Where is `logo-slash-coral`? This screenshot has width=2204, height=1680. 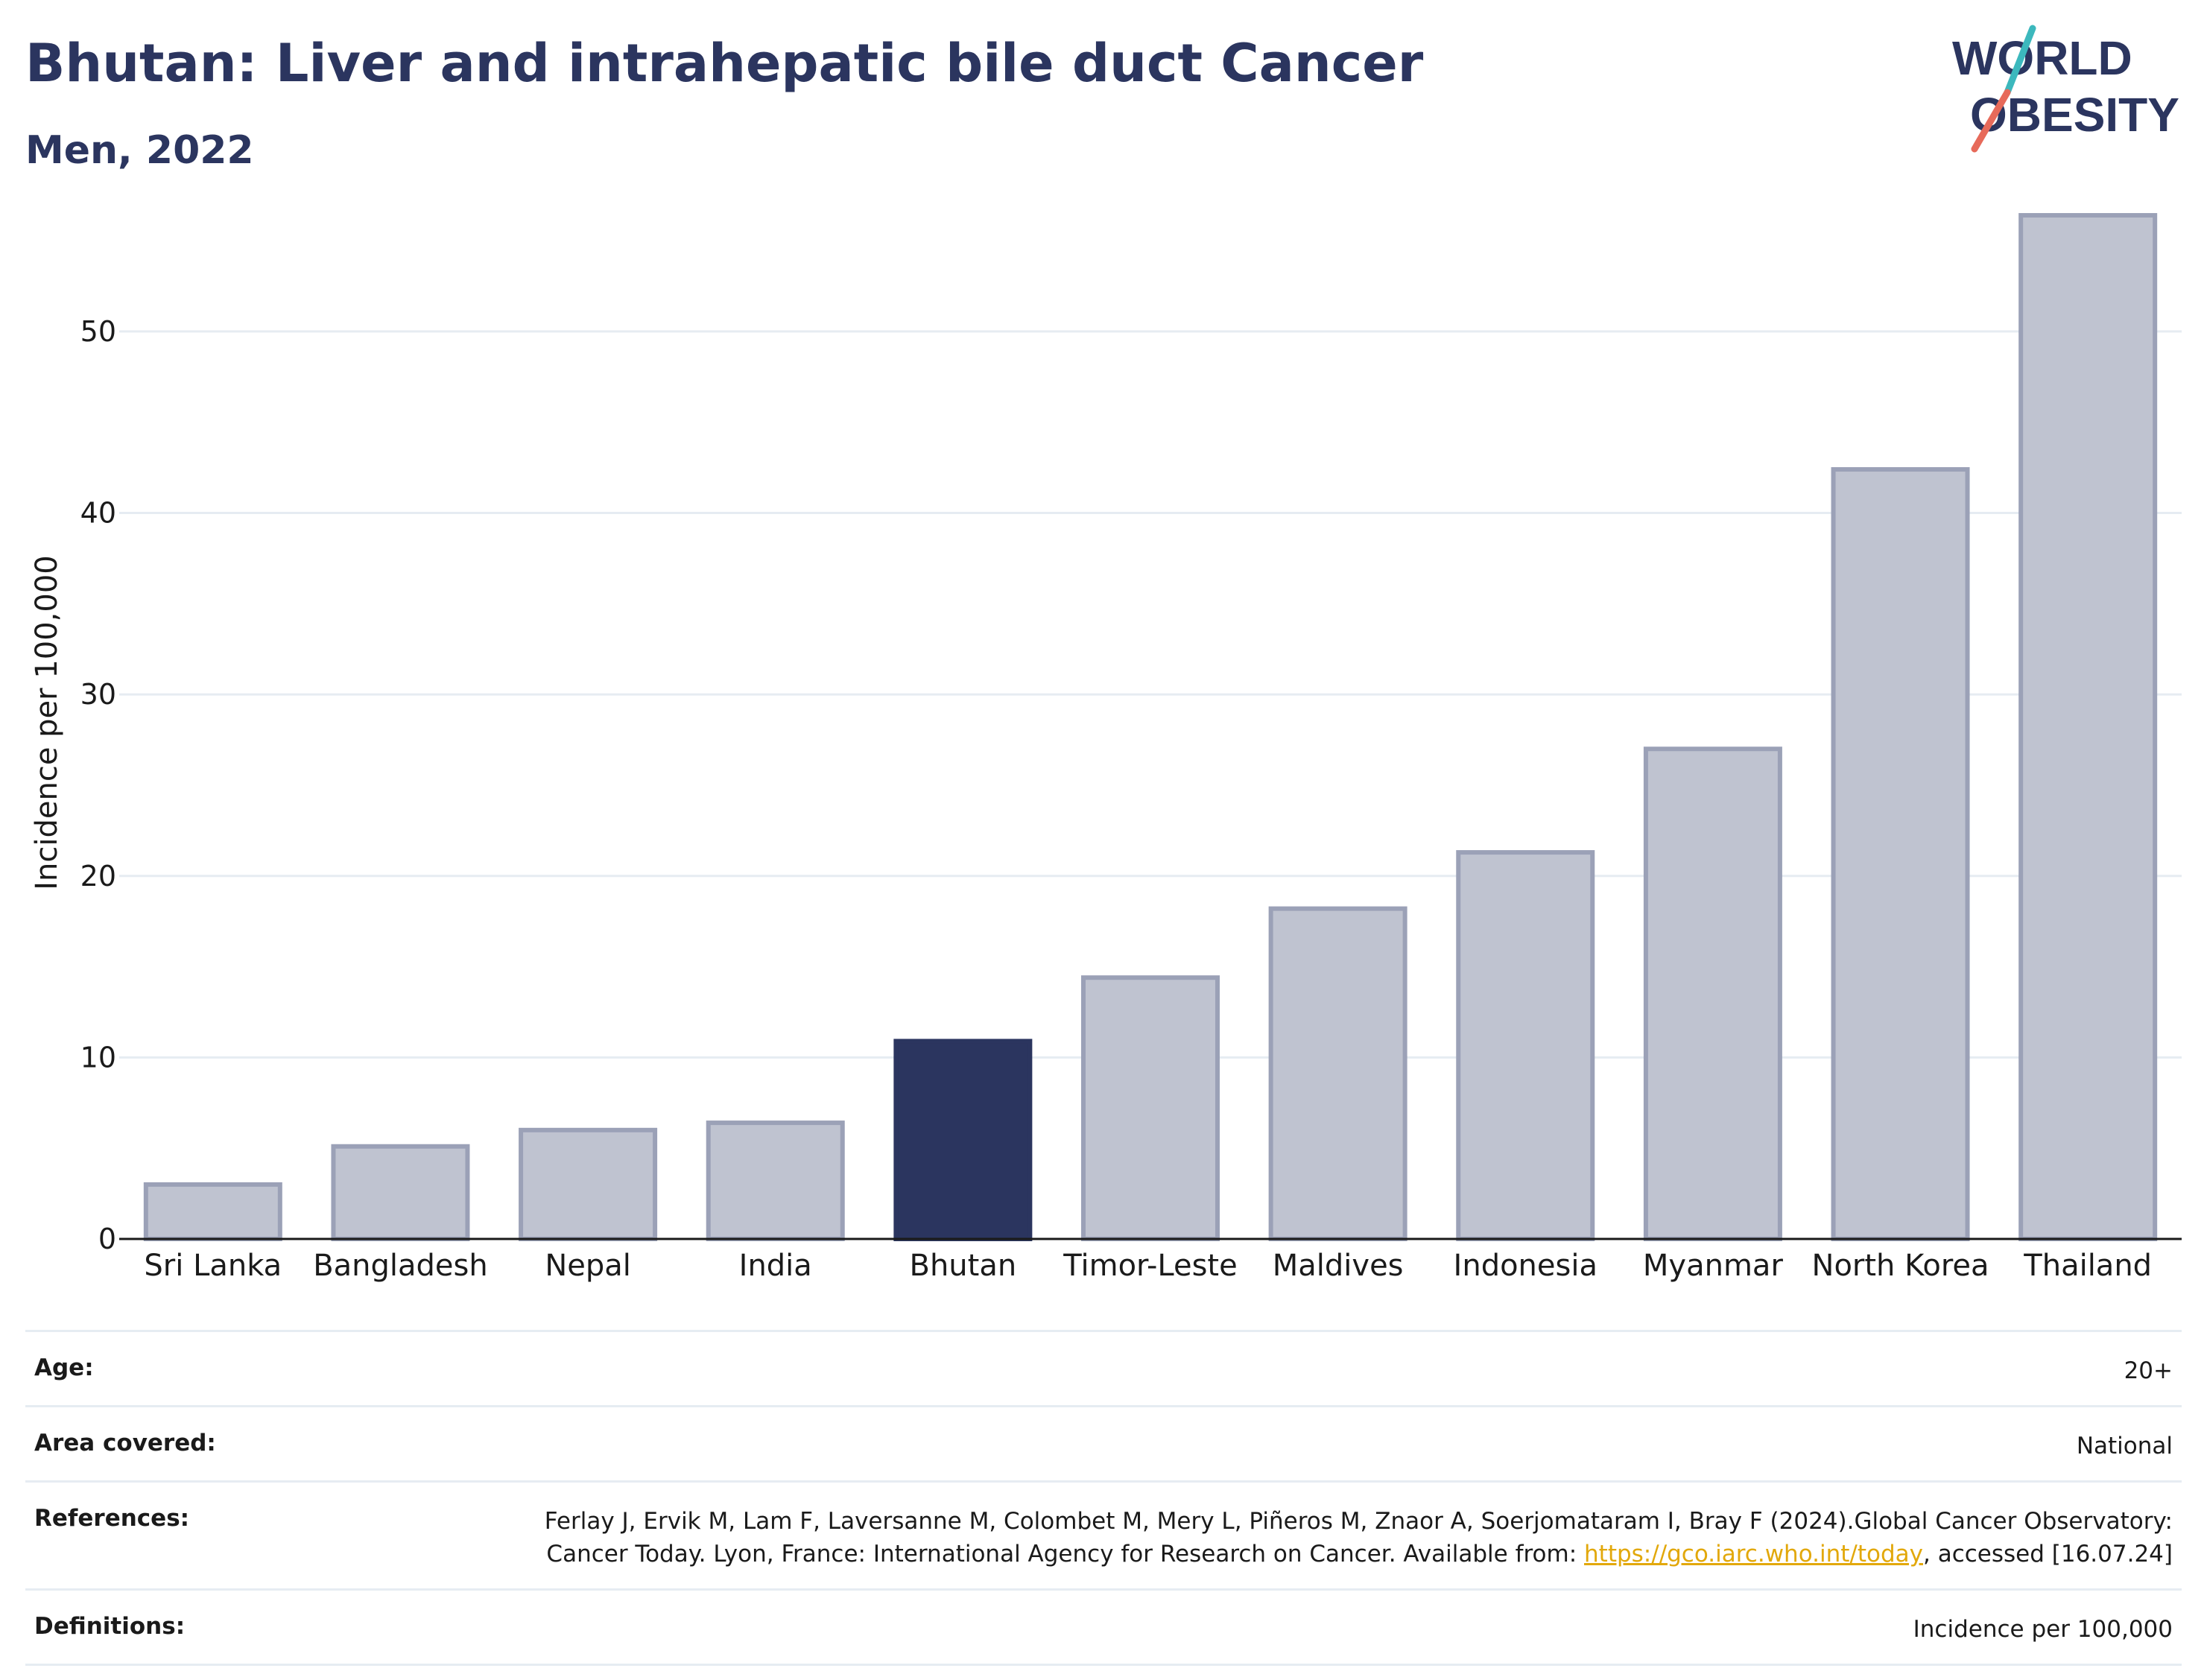
logo-slash-coral is located at coordinates (1991, 121).